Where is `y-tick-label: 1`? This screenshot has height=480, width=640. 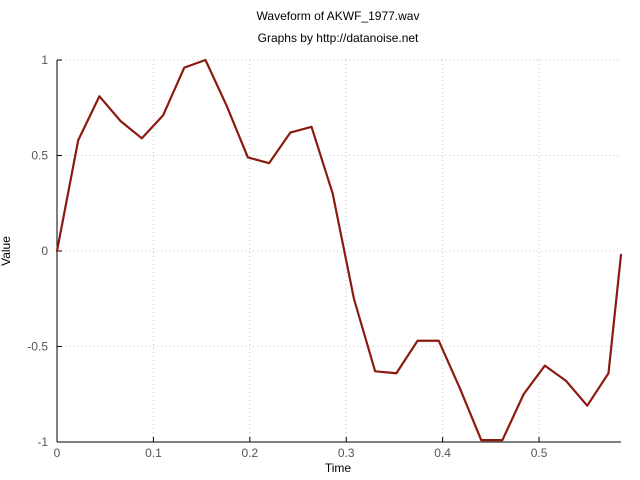
y-tick-label: 1 is located at coordinates (44, 60).